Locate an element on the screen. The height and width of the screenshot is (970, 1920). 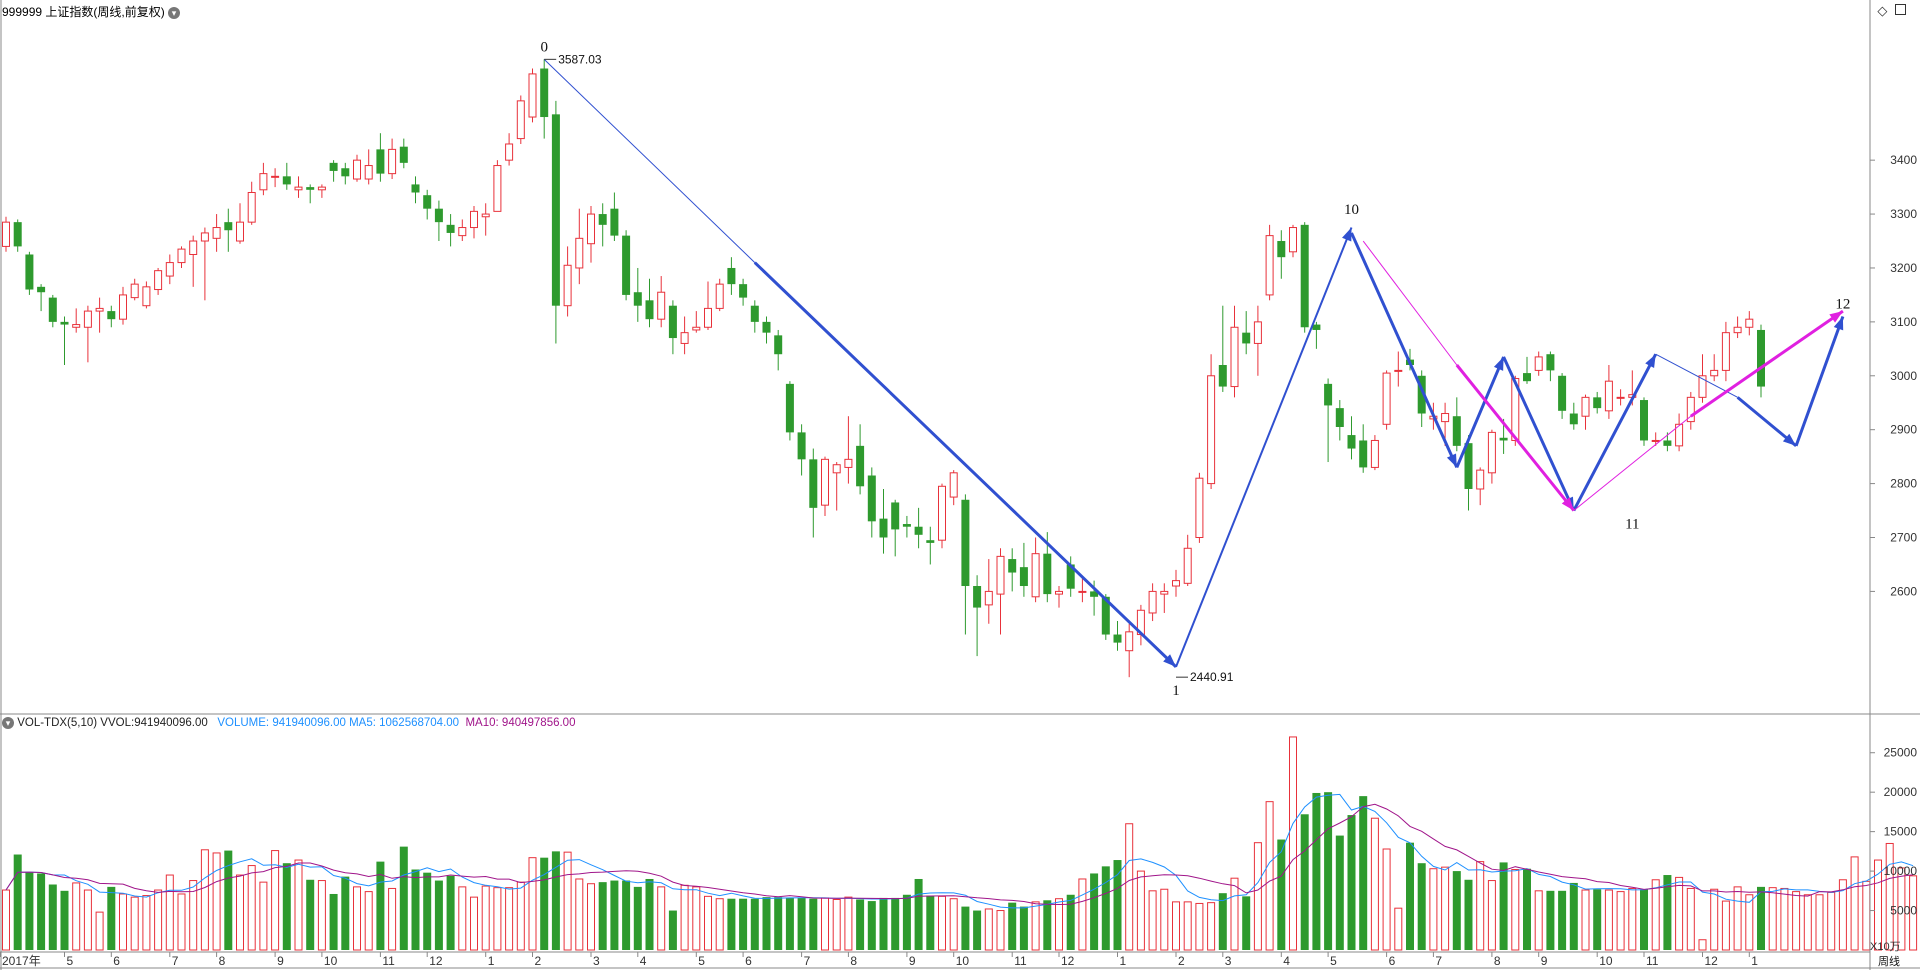
volume-value: 941940096.00 is located at coordinates (309, 723).